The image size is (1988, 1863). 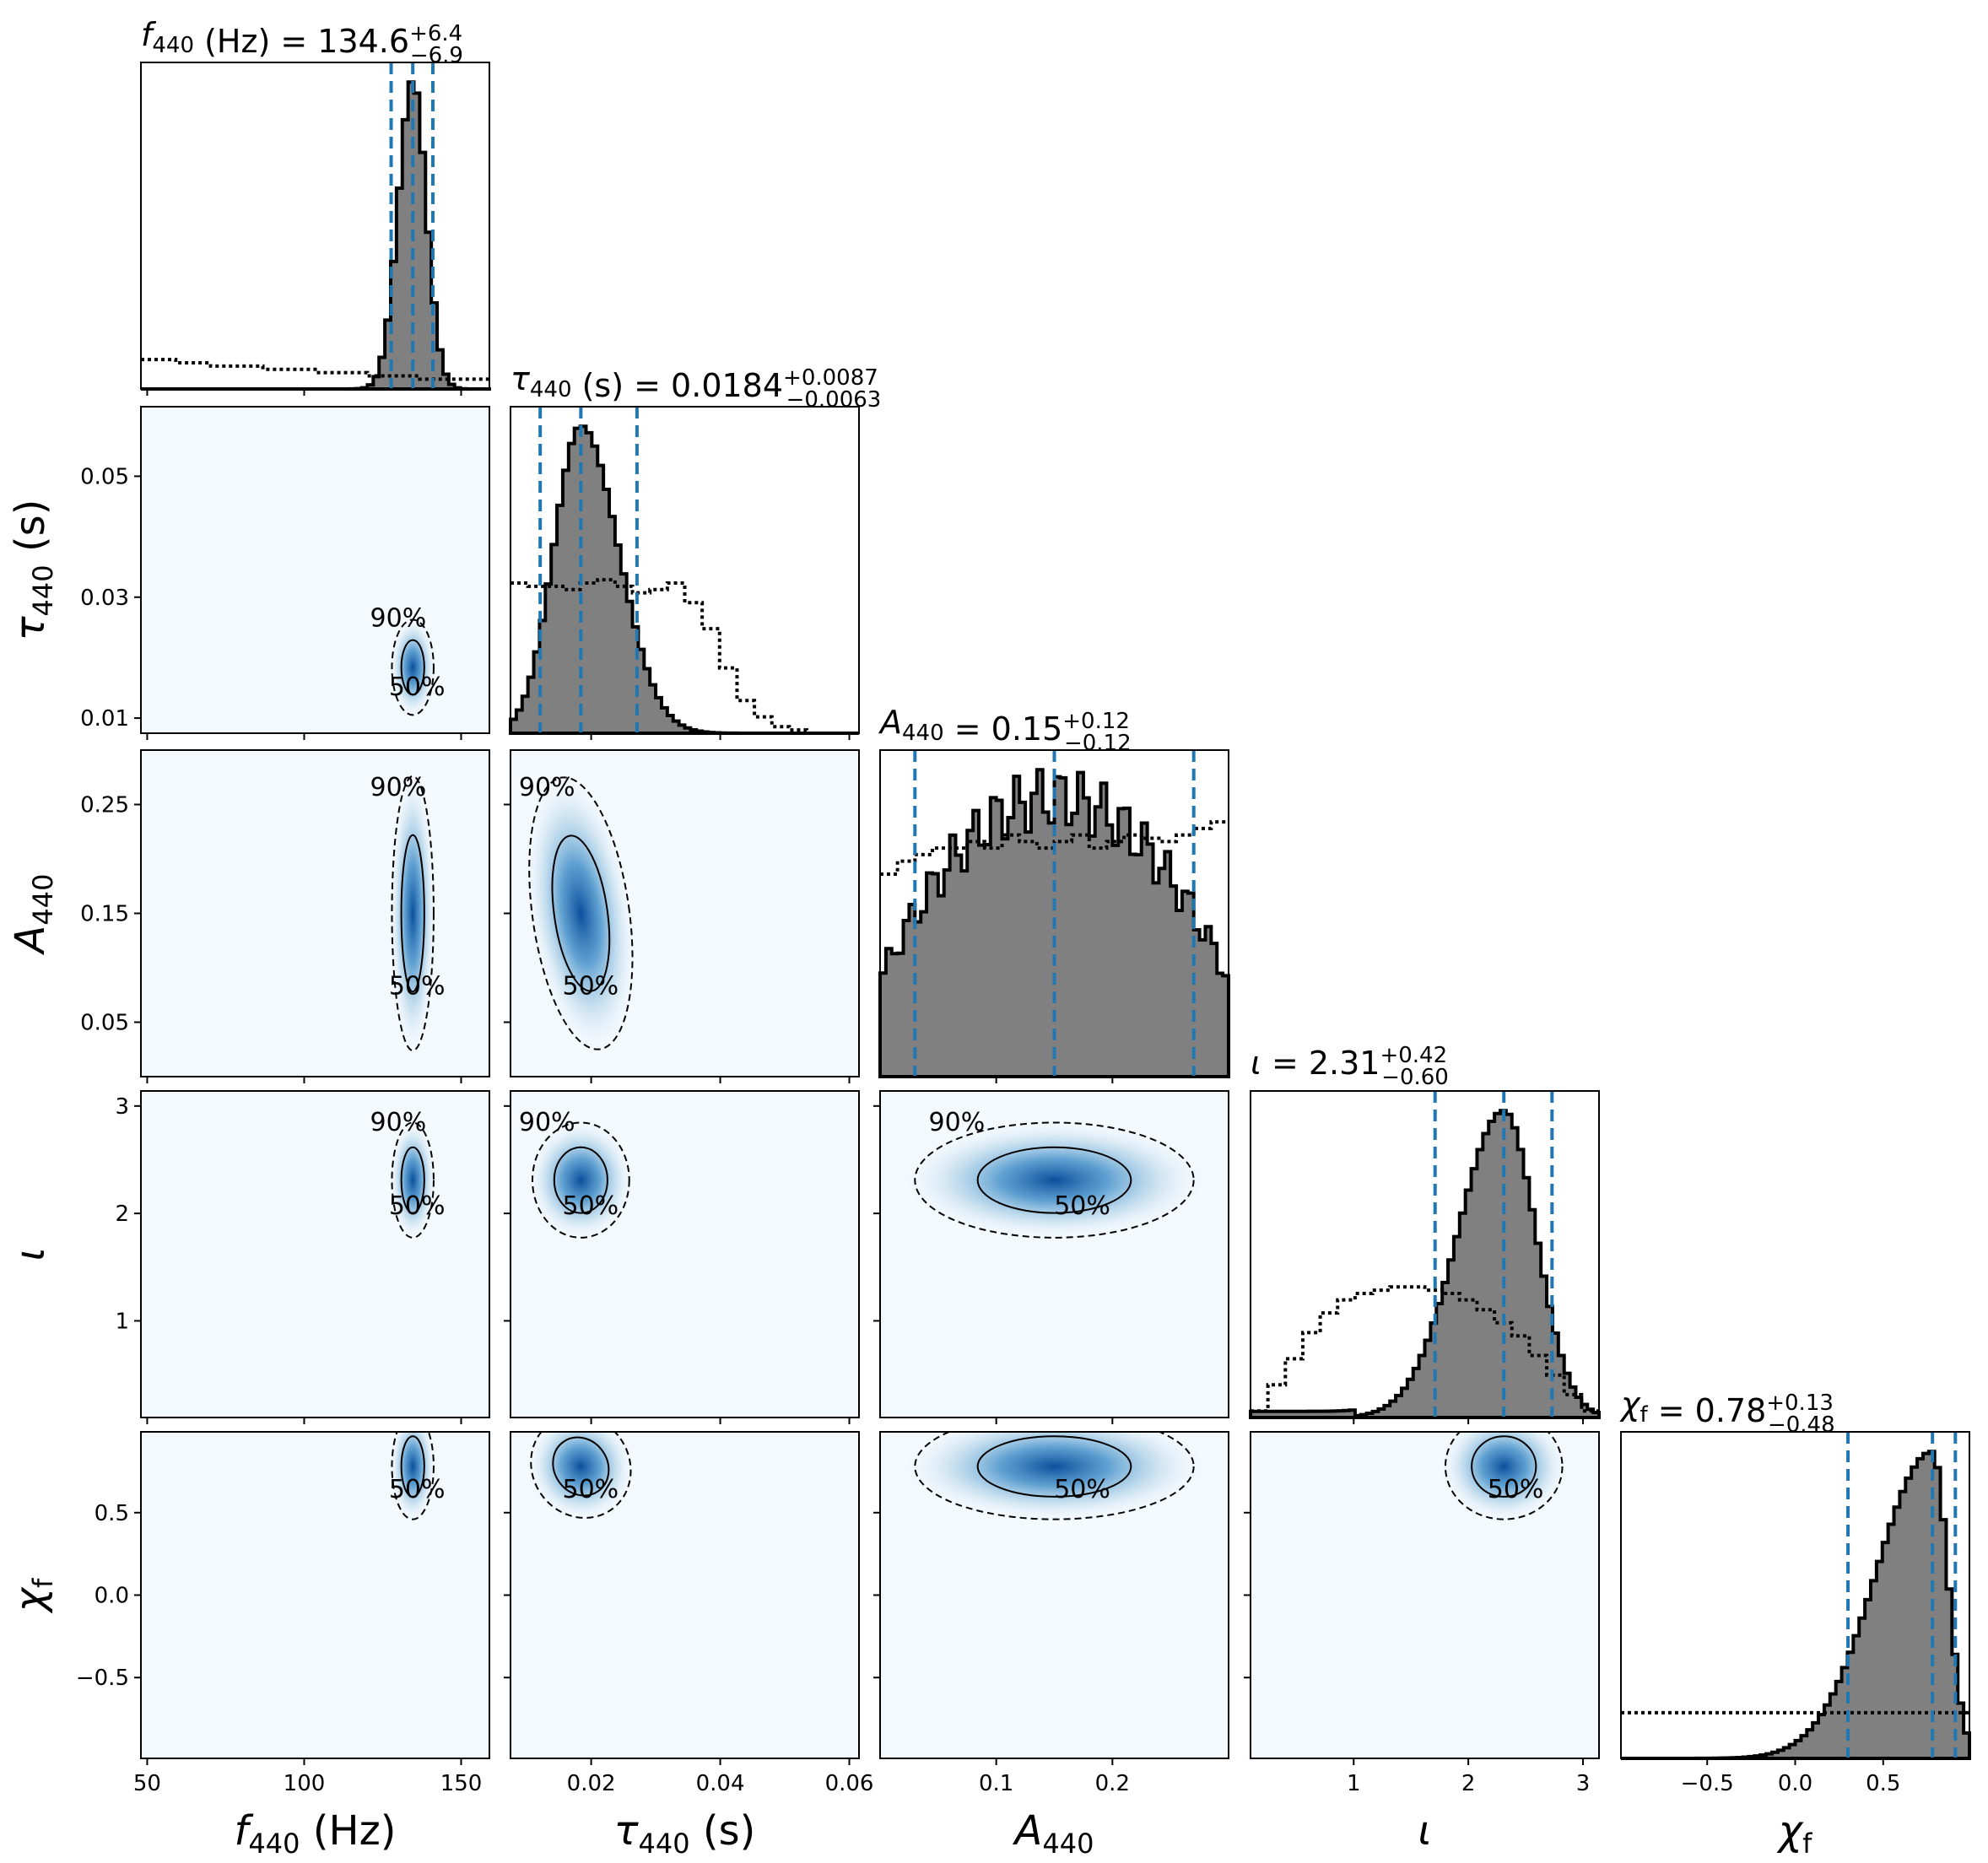 I want to click on y-tick-label: 1, so click(x=122, y=1321).